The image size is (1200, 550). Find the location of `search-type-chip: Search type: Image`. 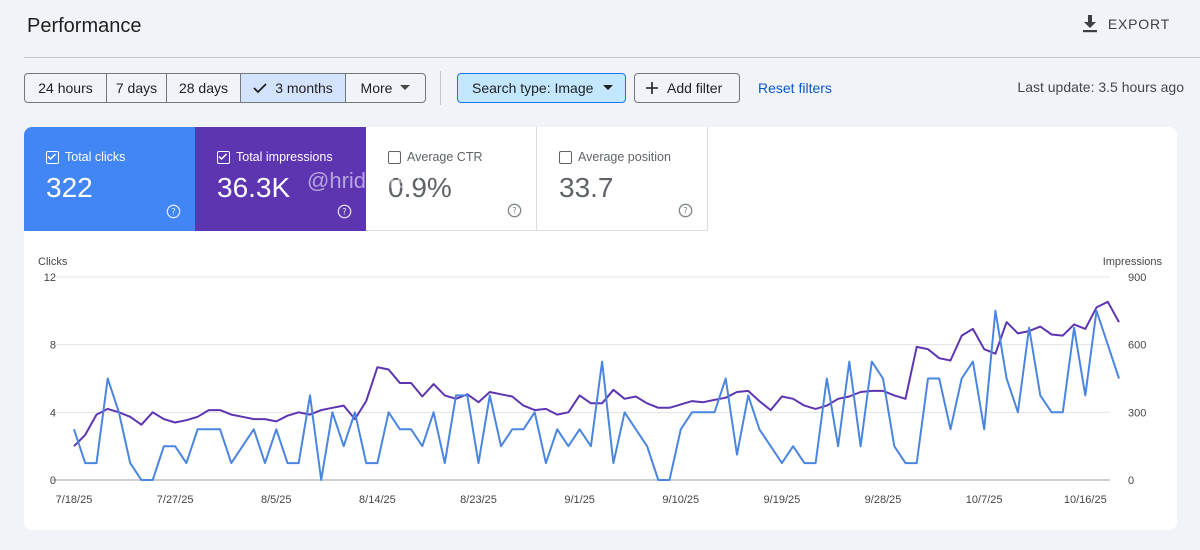

search-type-chip: Search type: Image is located at coordinates (541, 88).